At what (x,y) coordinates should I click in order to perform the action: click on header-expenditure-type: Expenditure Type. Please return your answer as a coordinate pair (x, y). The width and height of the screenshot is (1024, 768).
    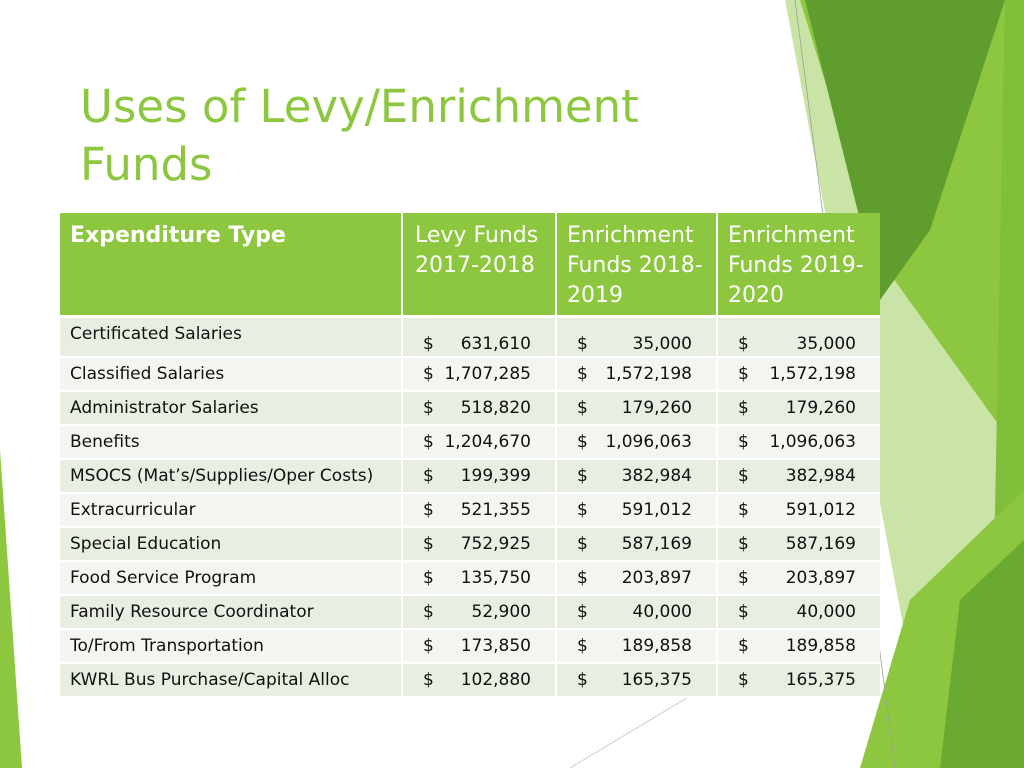
    Looking at the image, I should click on (231, 265).